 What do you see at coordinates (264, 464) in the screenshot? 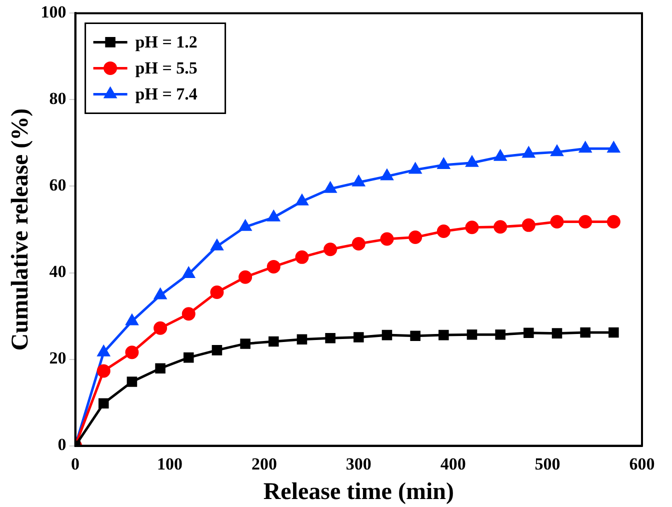
I see `x-tick-label: 200` at bounding box center [264, 464].